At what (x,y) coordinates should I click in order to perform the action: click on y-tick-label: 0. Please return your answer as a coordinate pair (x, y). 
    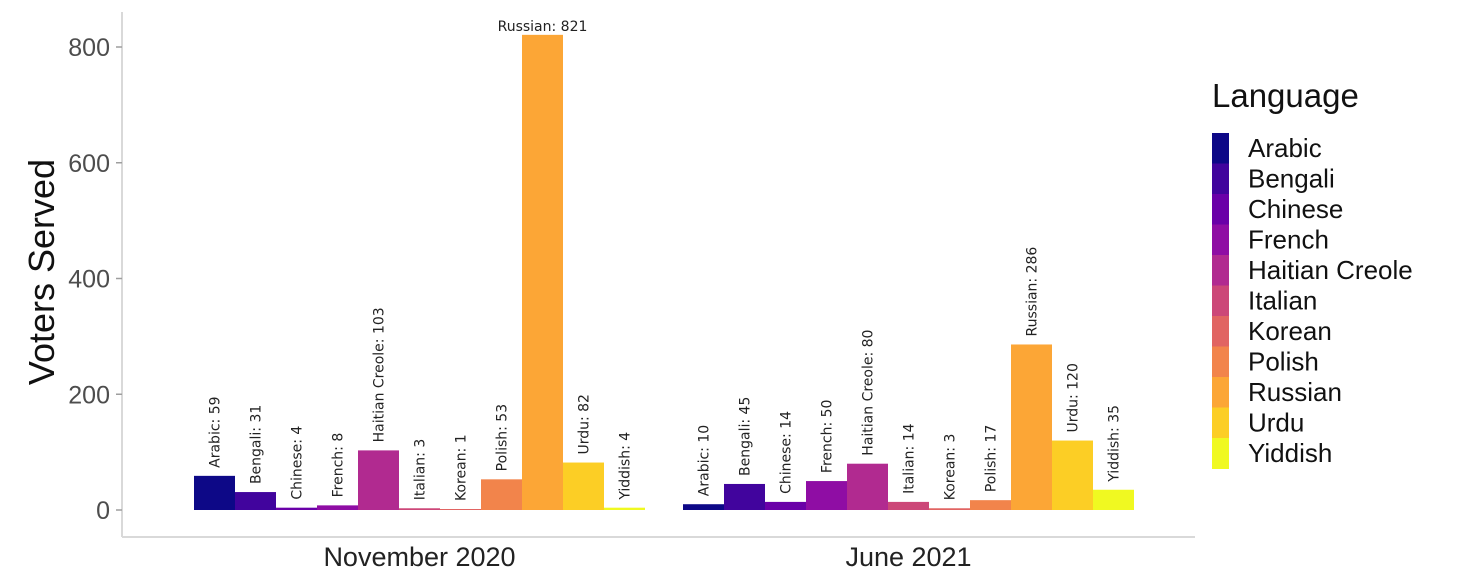
    Looking at the image, I should click on (103, 511).